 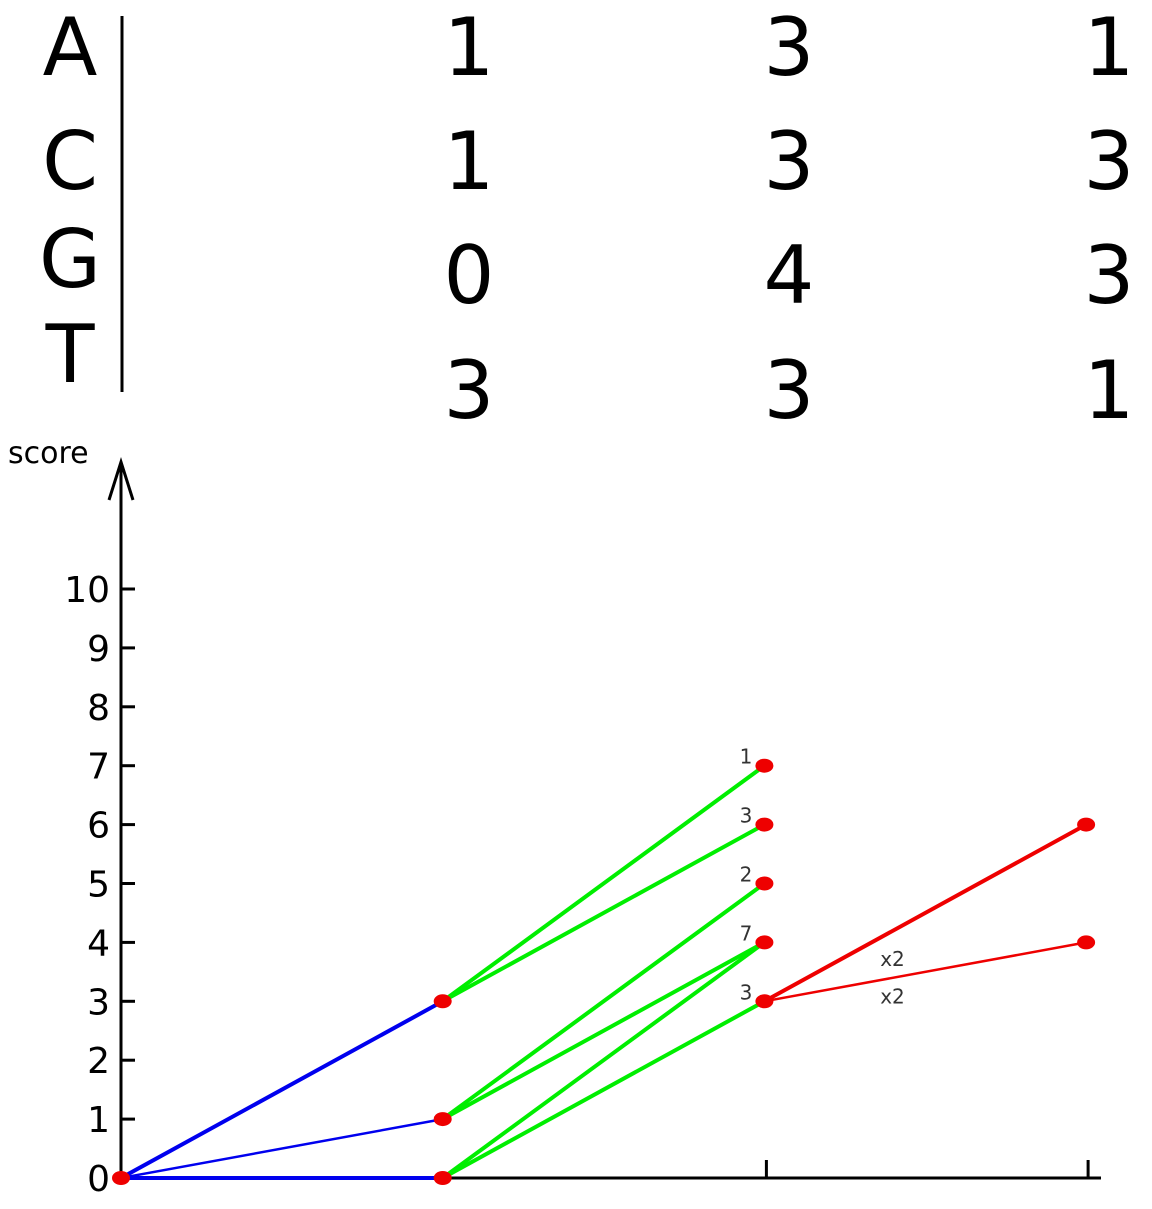 I want to click on cell-a-2: 3, so click(x=789, y=47).